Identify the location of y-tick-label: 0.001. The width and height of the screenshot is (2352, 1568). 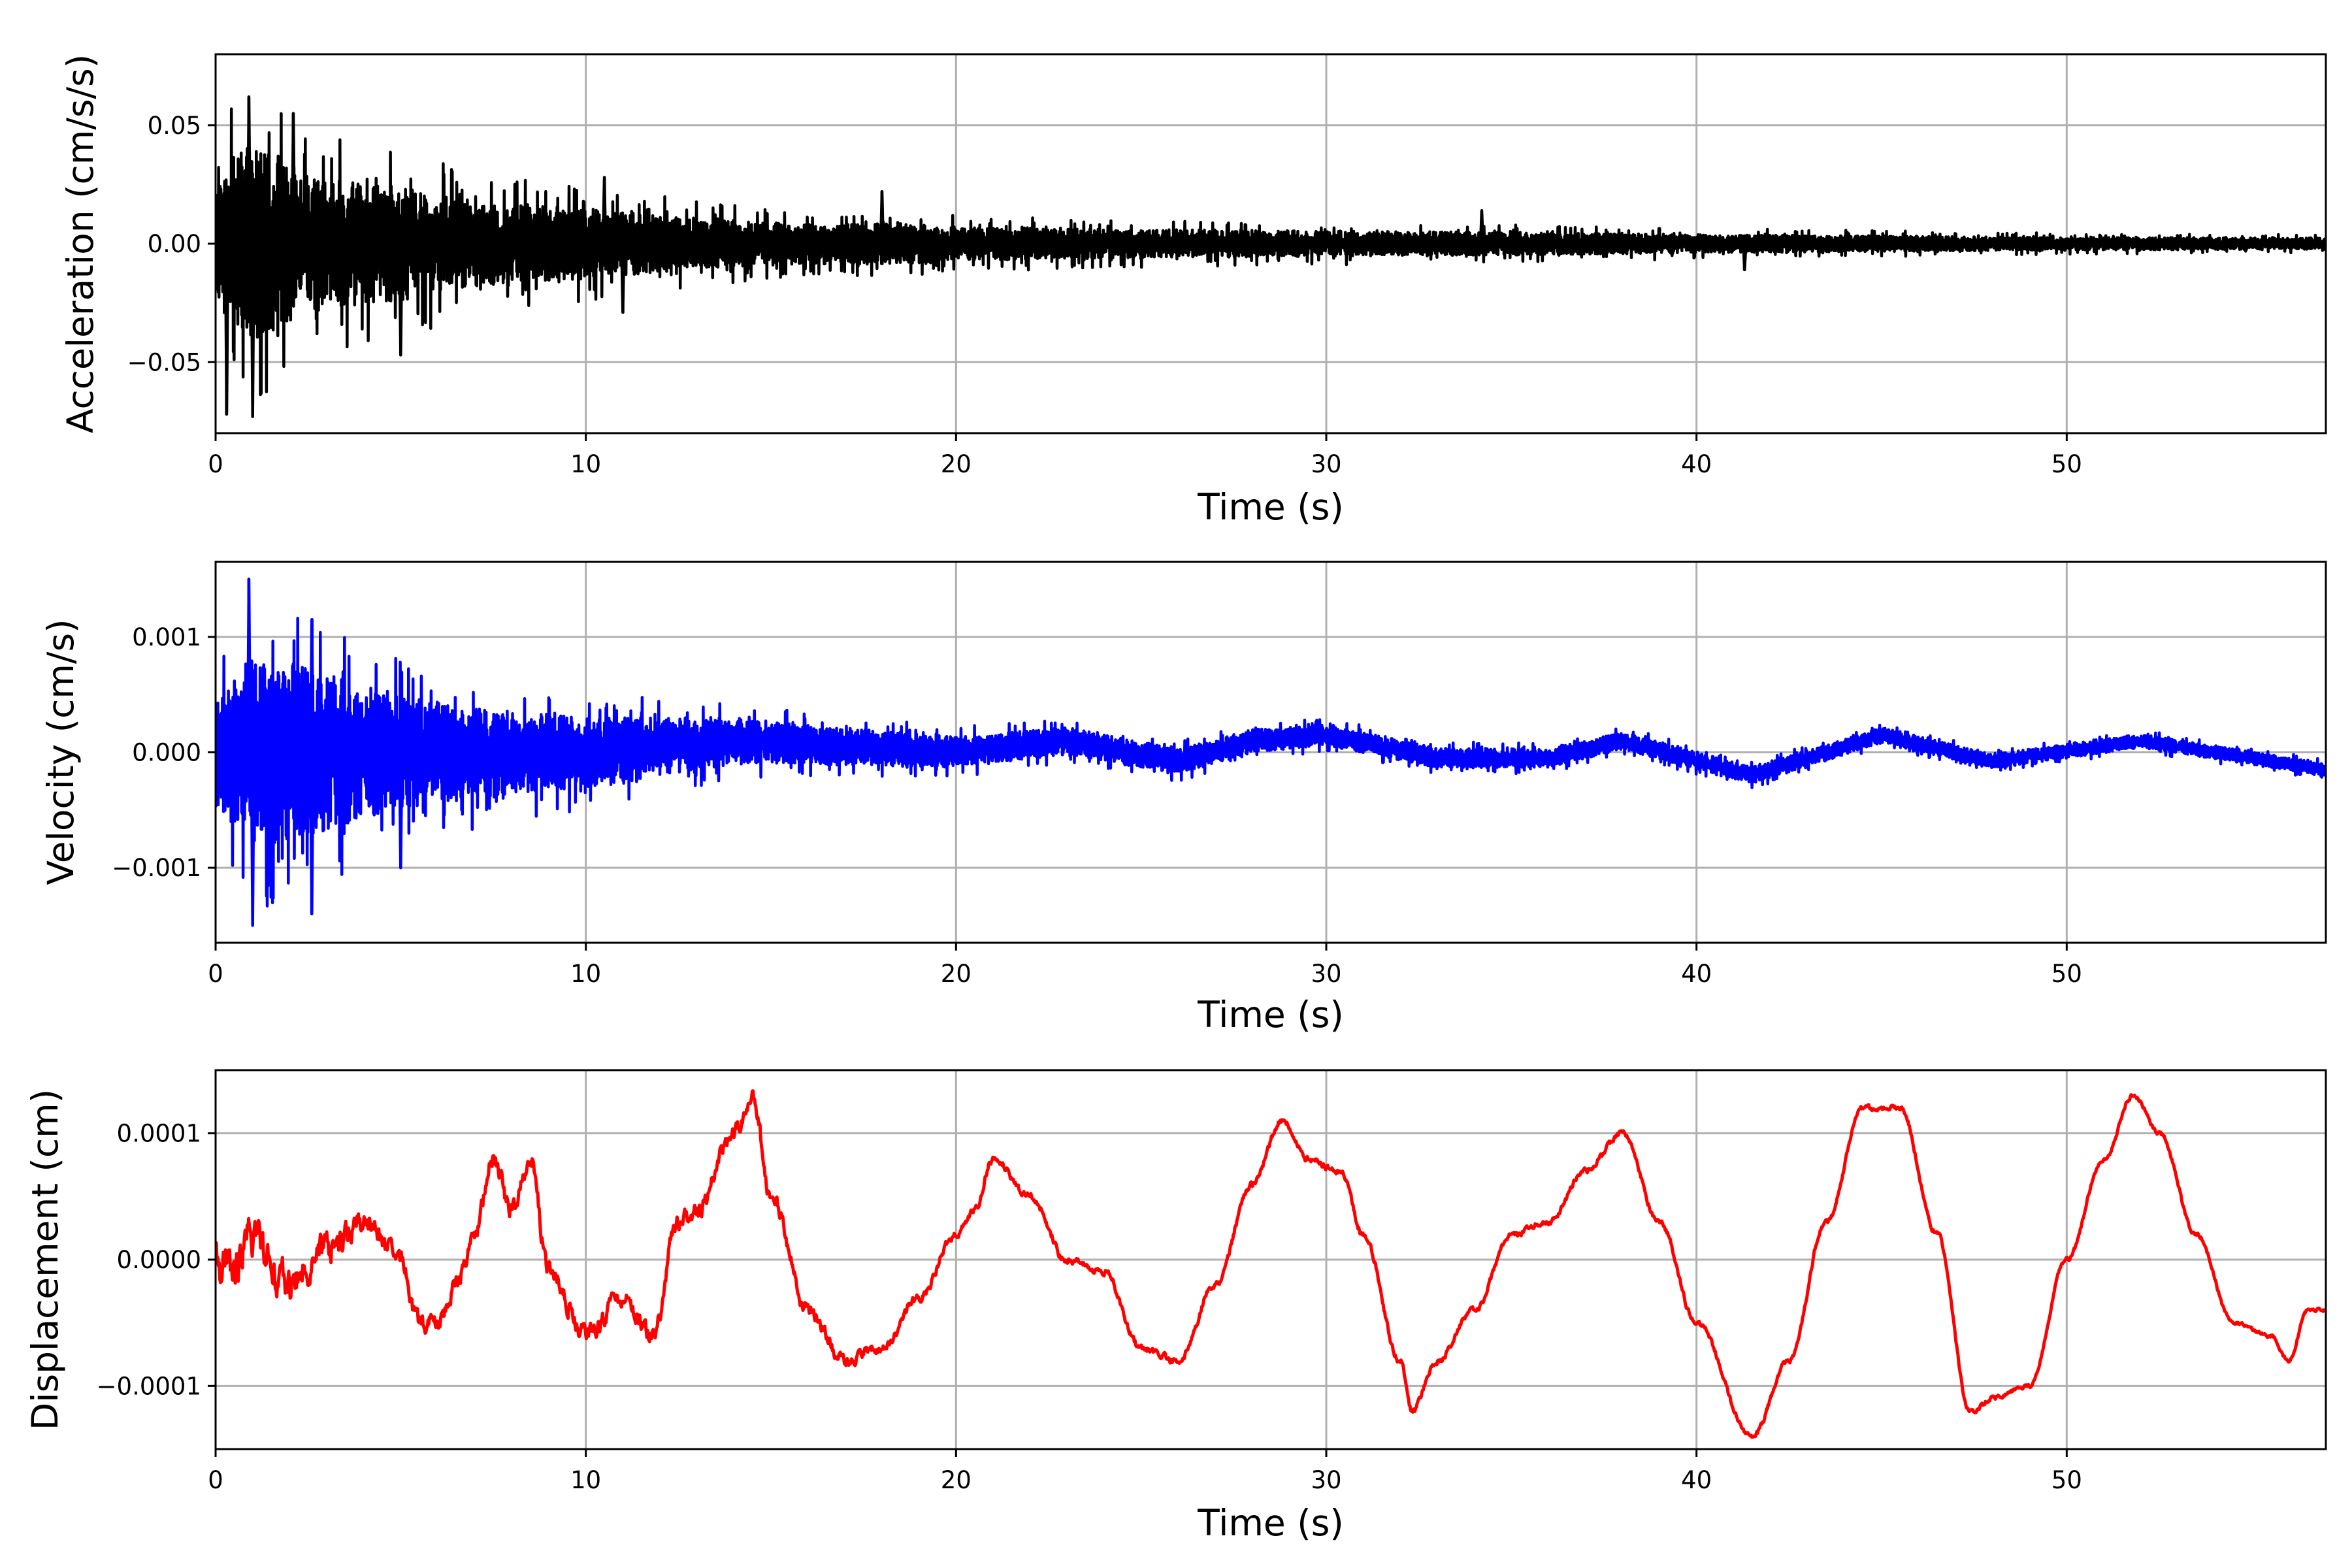
(166, 637).